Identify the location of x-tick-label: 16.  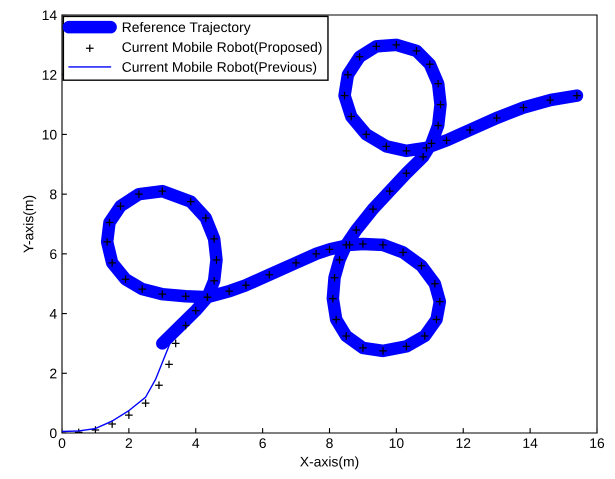
(597, 443).